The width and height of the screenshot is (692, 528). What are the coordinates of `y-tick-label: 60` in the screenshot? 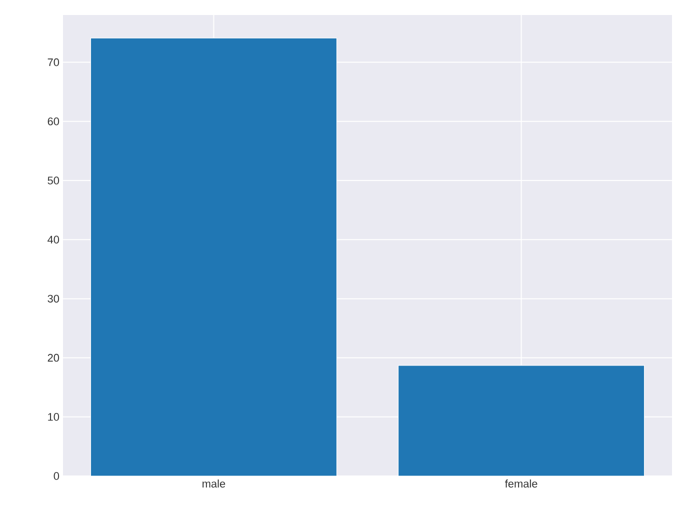 It's located at (54, 122).